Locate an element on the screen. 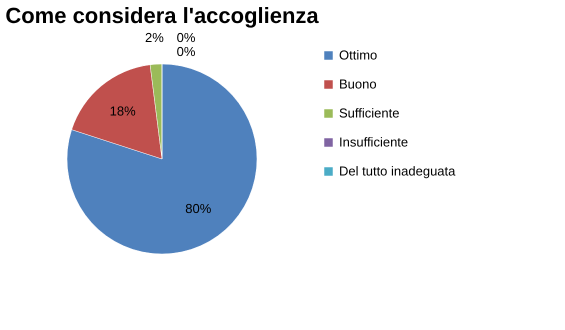 The height and width of the screenshot is (330, 565). legend-label: Insufficiente is located at coordinates (373, 142).